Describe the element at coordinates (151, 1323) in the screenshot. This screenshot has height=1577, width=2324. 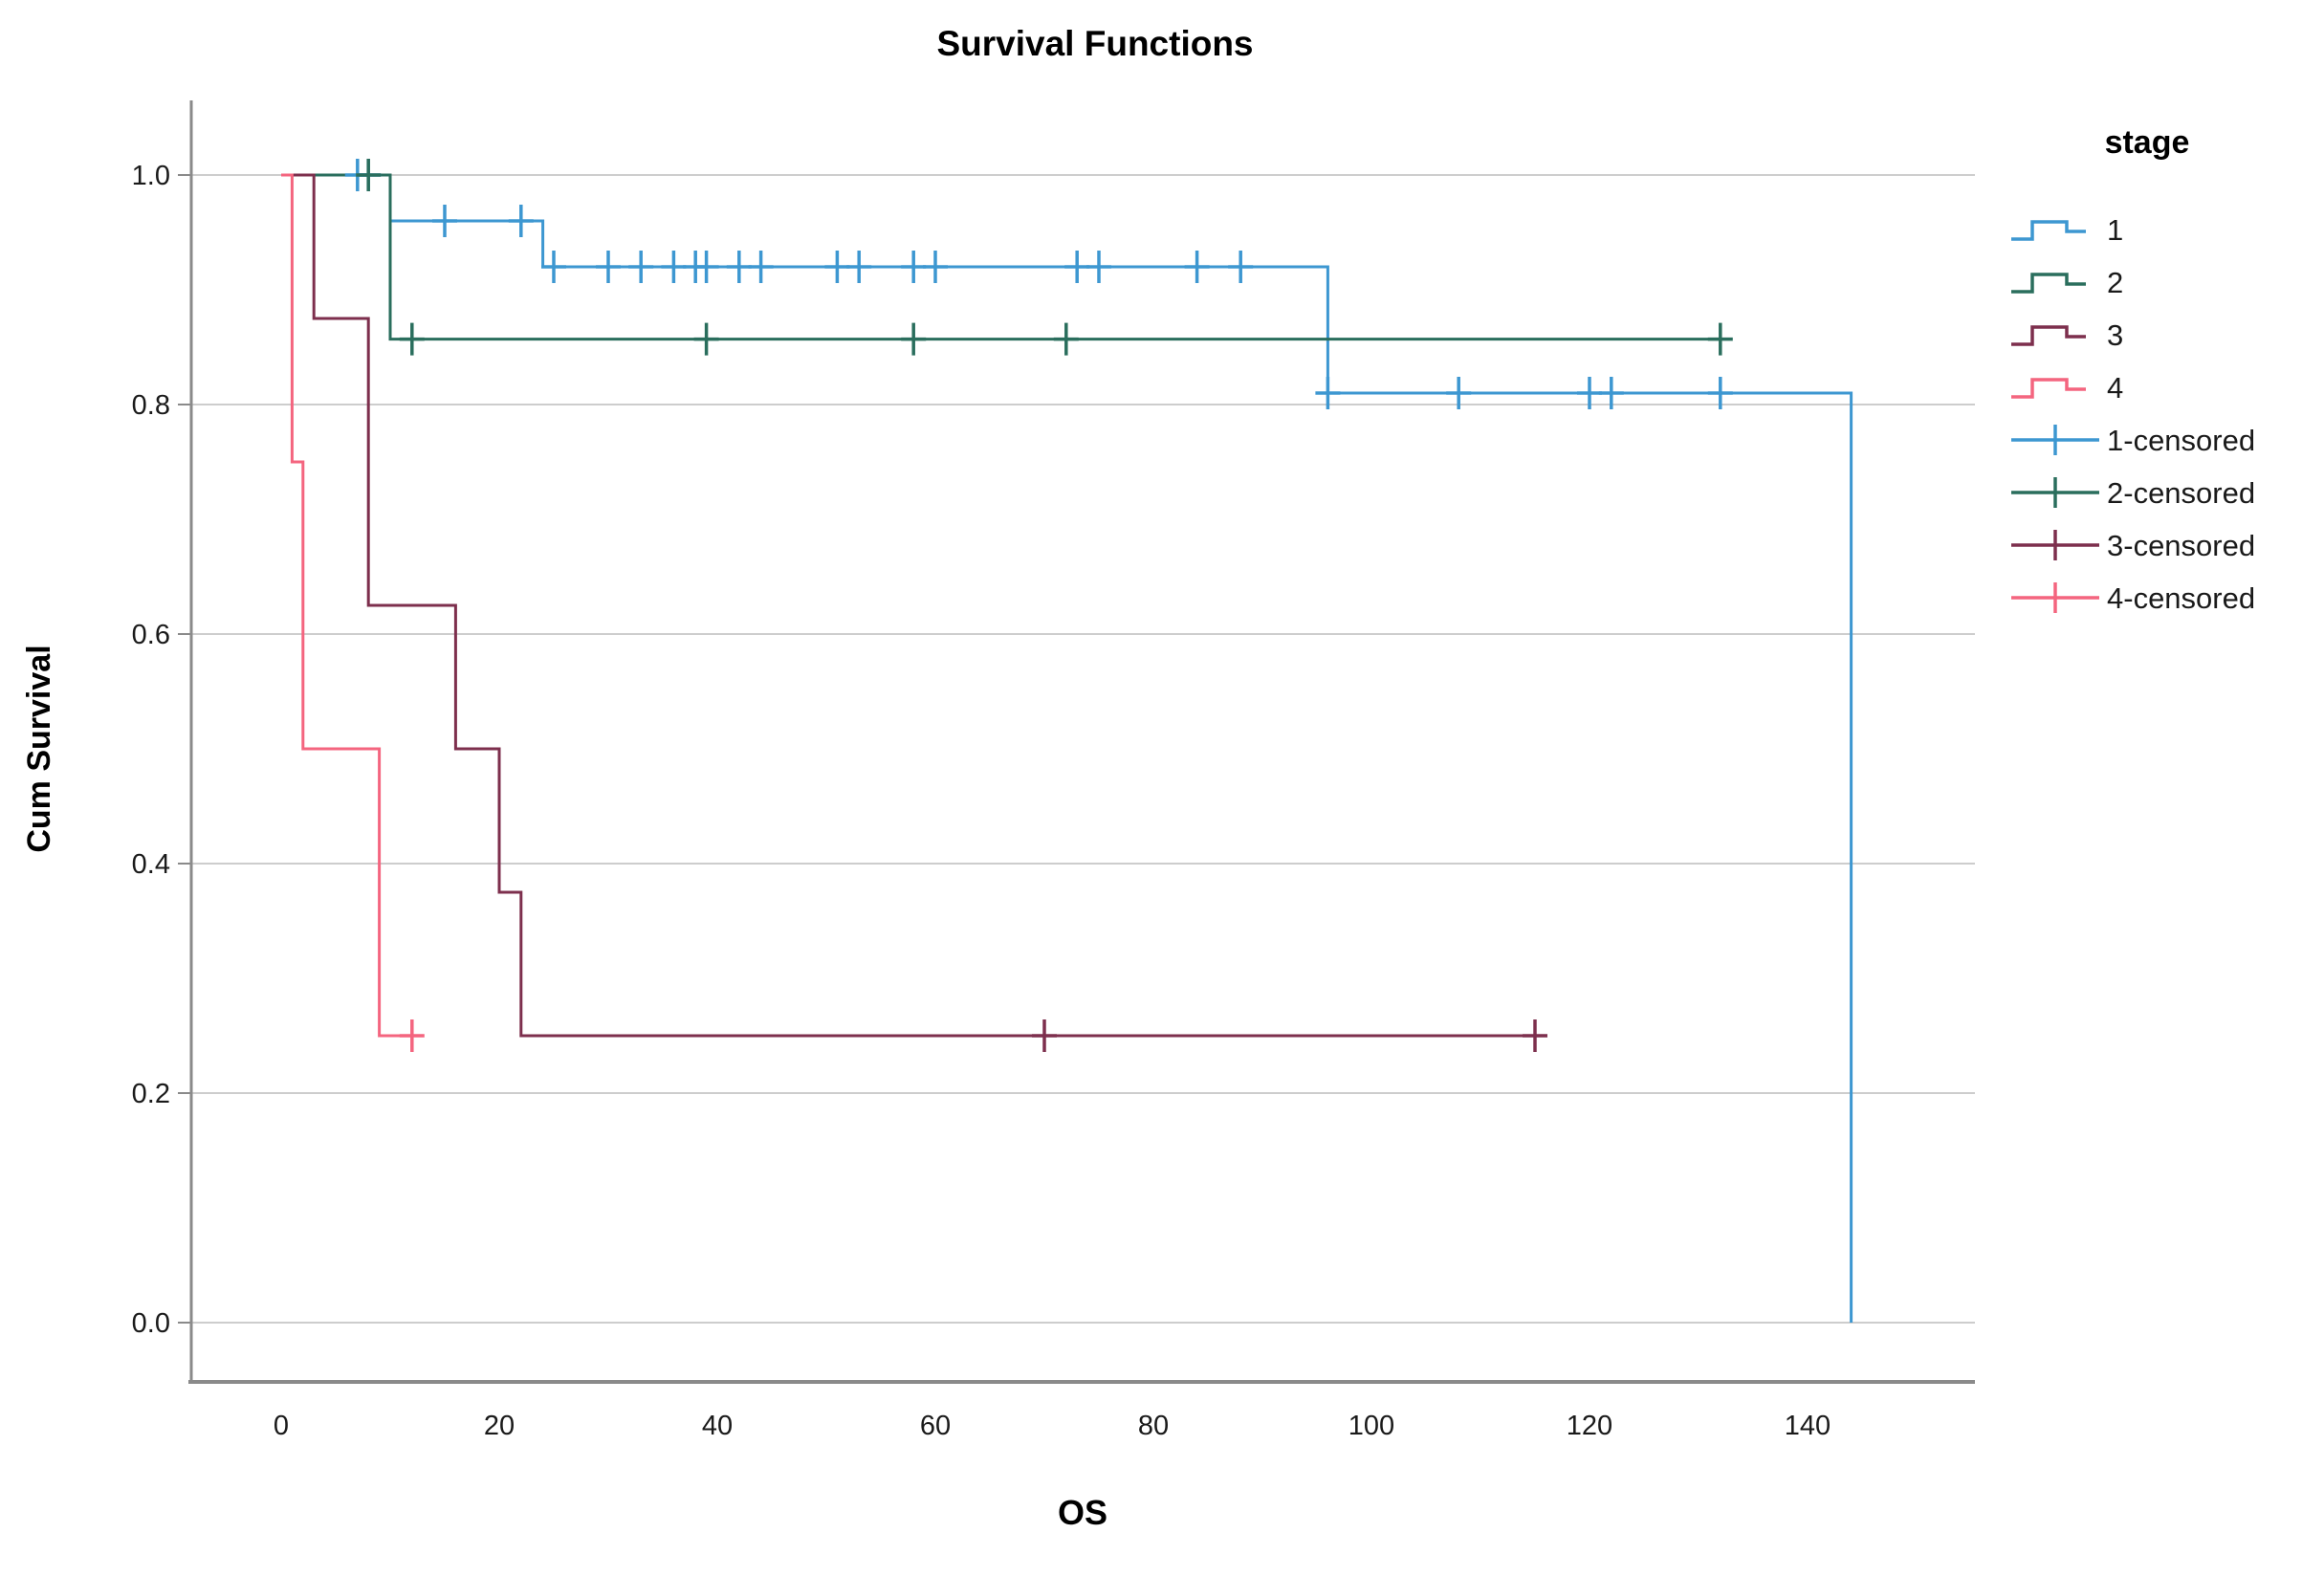
I see `y-tick-label: 0.0` at that location.